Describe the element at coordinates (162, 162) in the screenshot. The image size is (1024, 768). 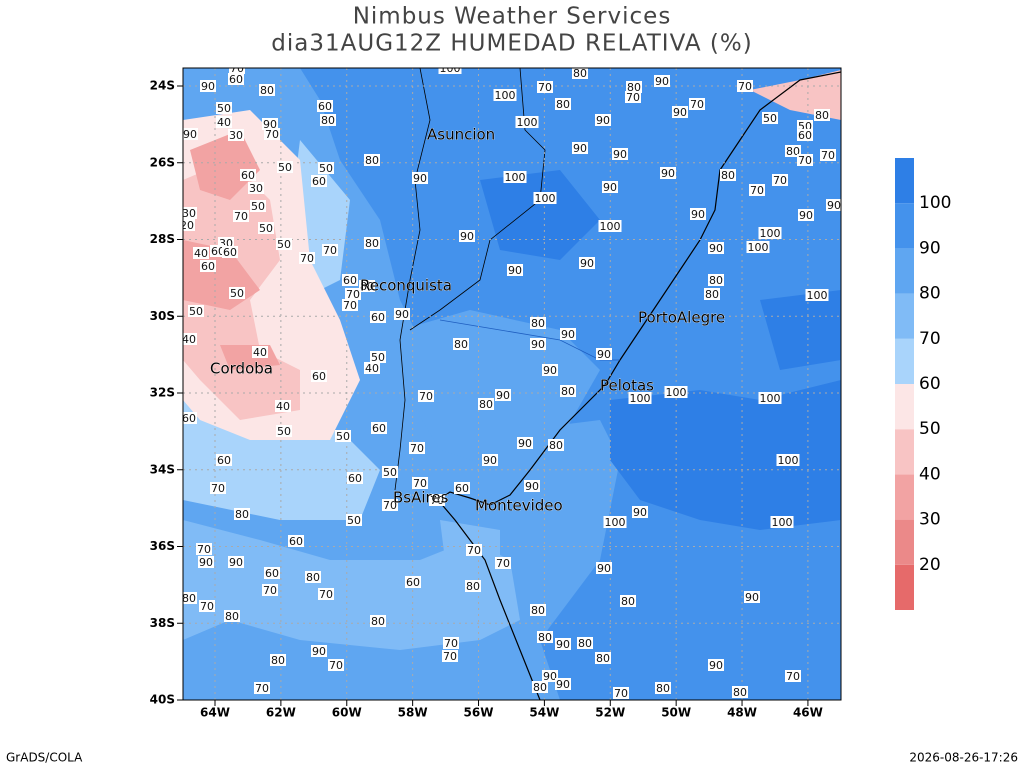
I see `lat-tick-label: 26S` at that location.